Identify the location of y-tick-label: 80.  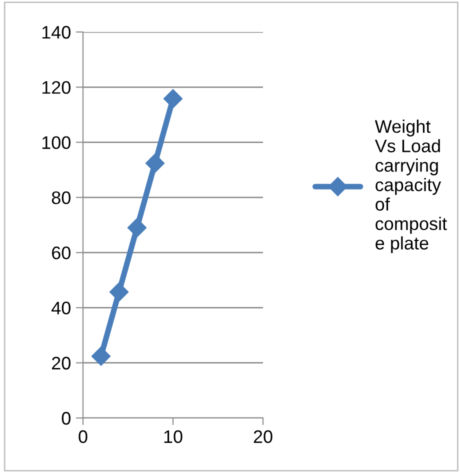
(61, 197).